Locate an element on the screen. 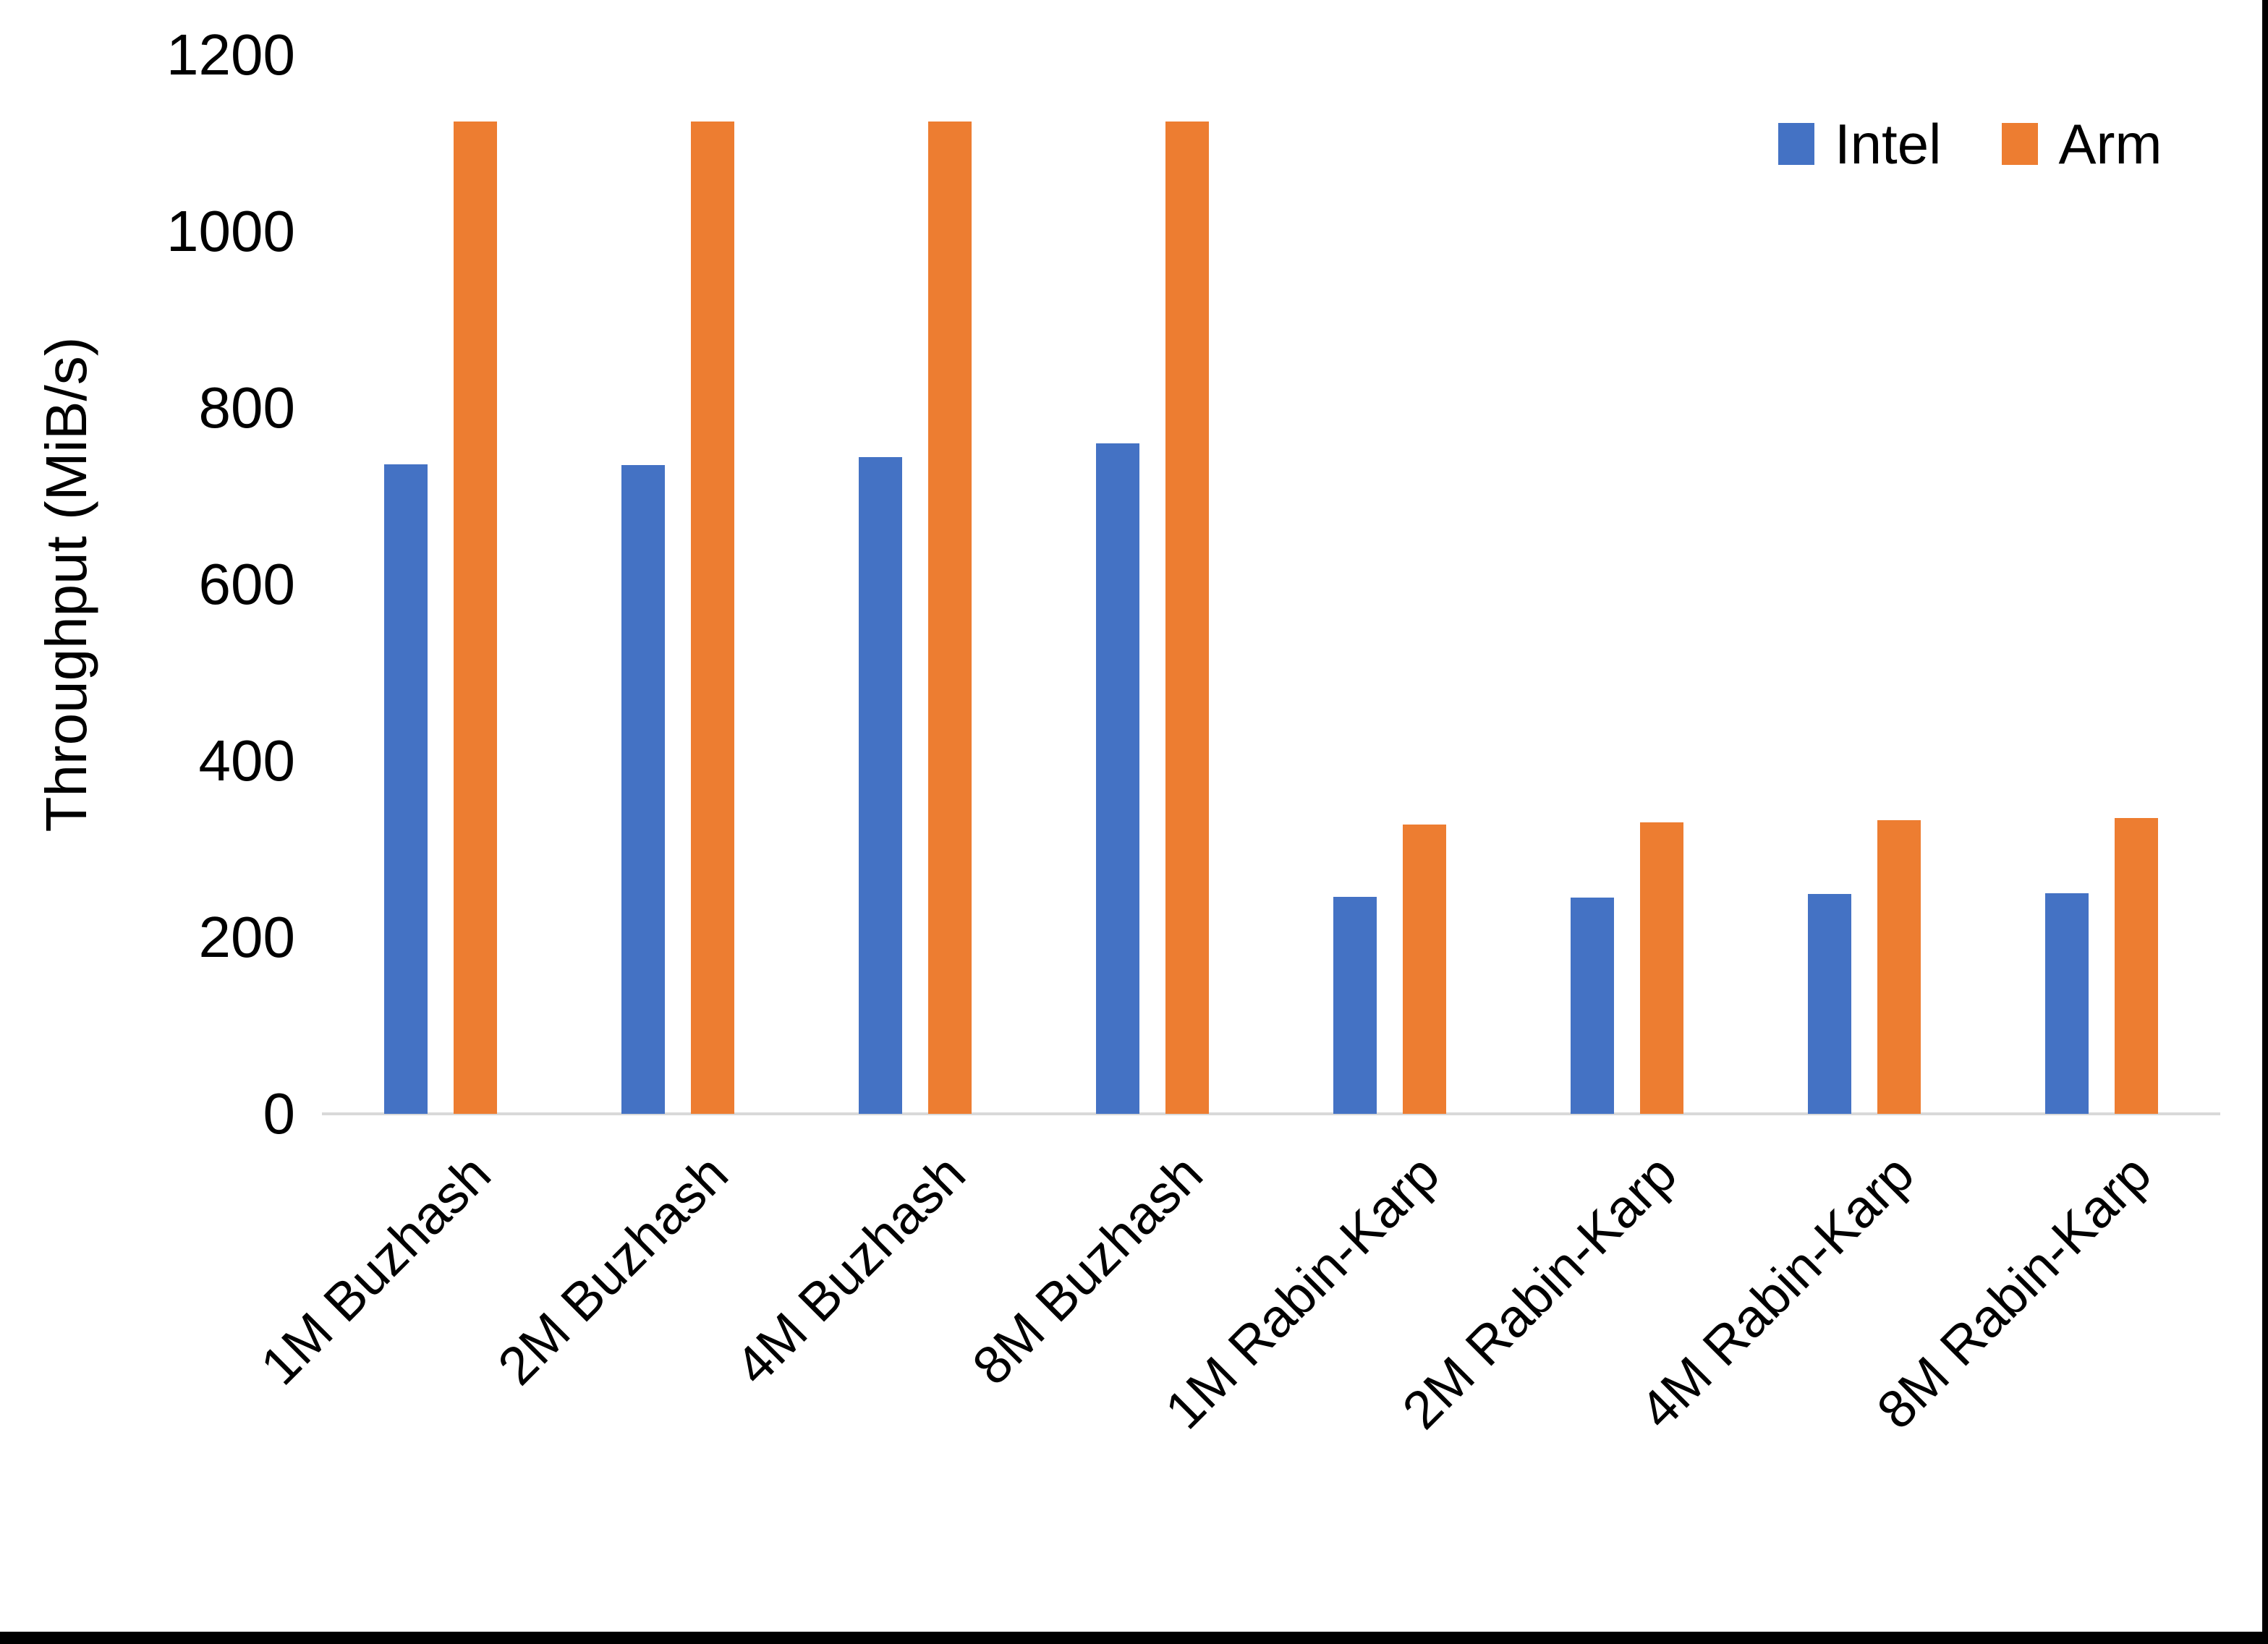 The height and width of the screenshot is (1644, 2268). y-tick-label-1200: 1200 is located at coordinates (230, 54).